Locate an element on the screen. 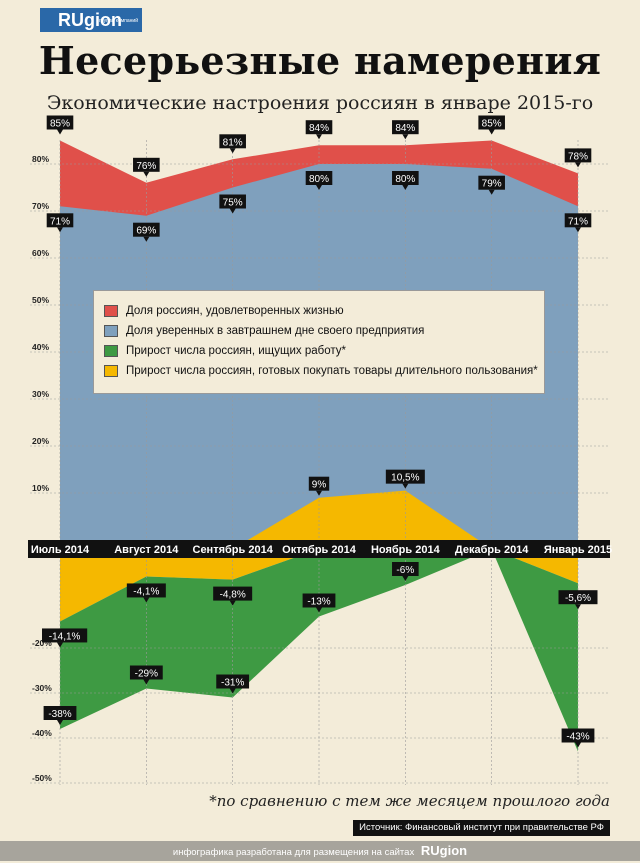 The image size is (640, 863). y-tick-label: 80% is located at coordinates (40, 159).